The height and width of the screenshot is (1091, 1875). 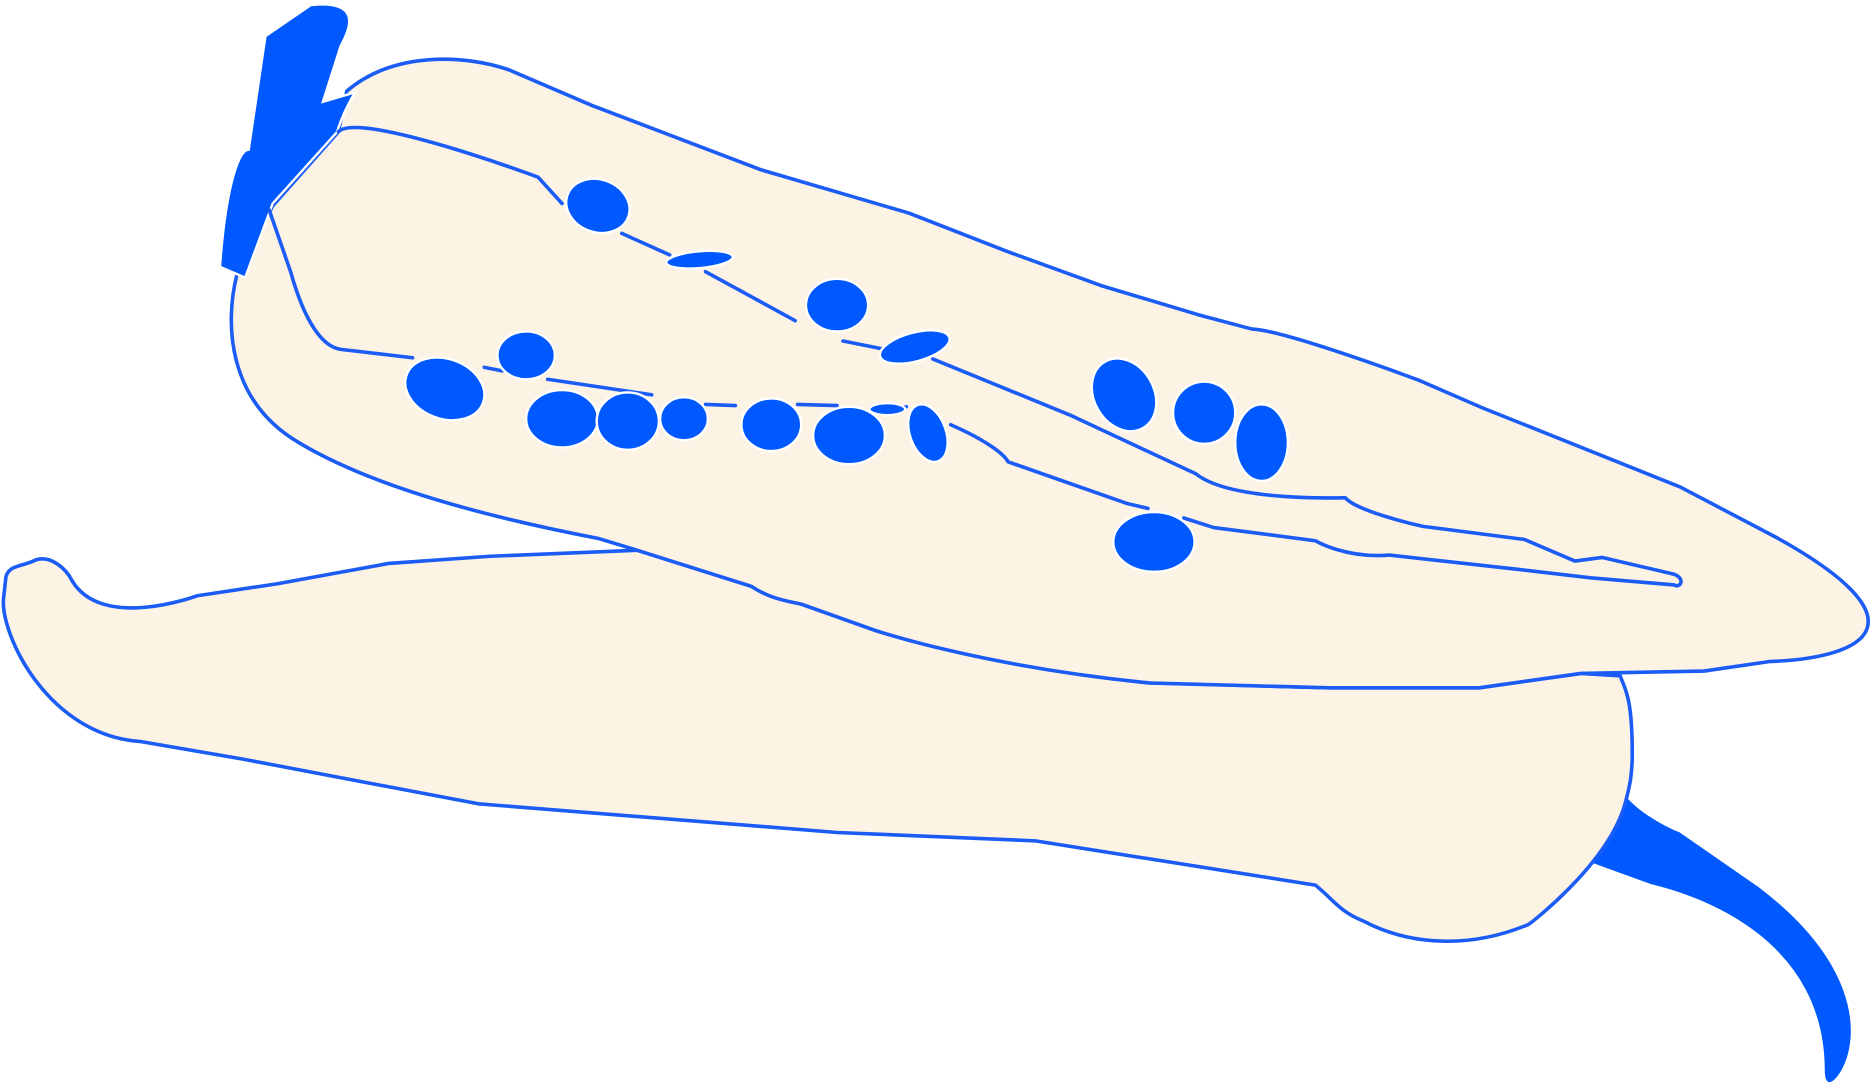 What do you see at coordinates (1718, 937) in the screenshot?
I see `lower-stem` at bounding box center [1718, 937].